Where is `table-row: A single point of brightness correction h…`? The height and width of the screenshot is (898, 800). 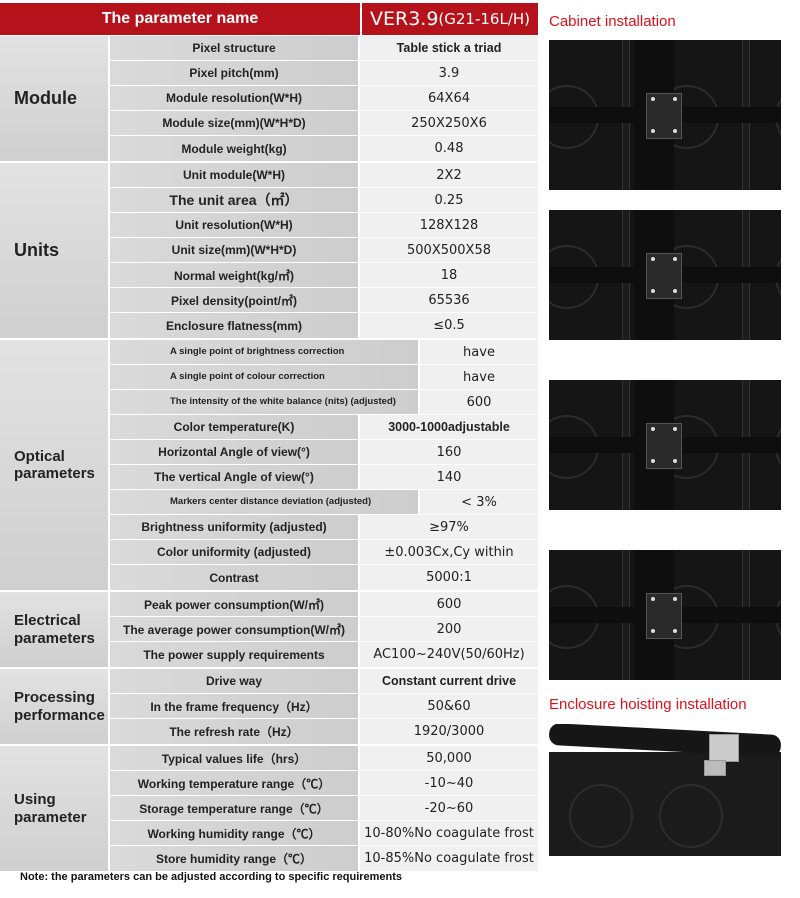 table-row: A single point of brightness correction h… is located at coordinates (324, 352).